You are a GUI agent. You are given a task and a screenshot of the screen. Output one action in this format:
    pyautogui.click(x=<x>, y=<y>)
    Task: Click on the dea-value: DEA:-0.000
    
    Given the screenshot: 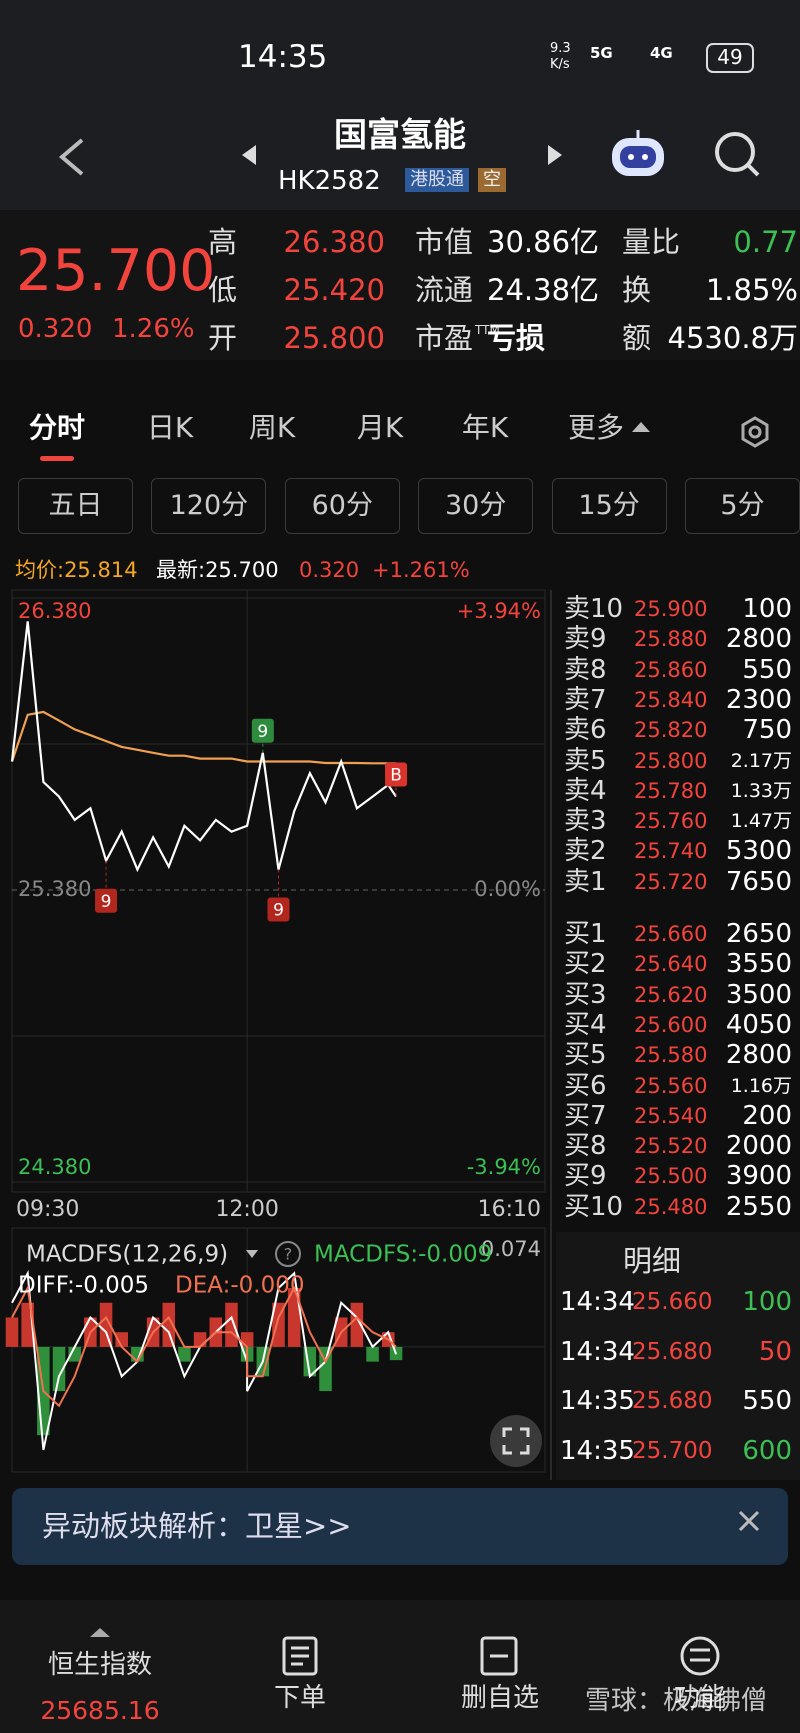 What is the action you would take?
    pyautogui.click(x=239, y=1286)
    